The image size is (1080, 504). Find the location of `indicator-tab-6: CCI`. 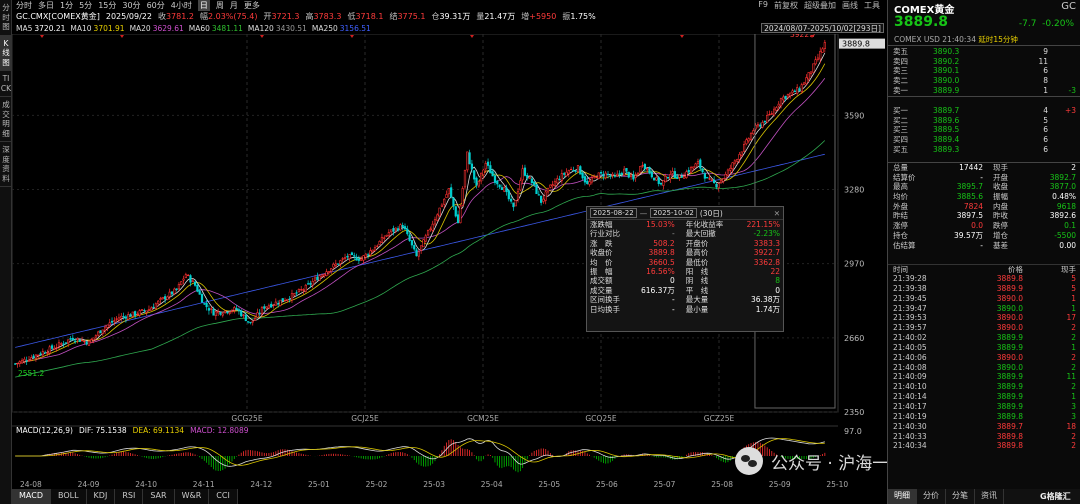

indicator-tab-6: CCI is located at coordinates (223, 496).